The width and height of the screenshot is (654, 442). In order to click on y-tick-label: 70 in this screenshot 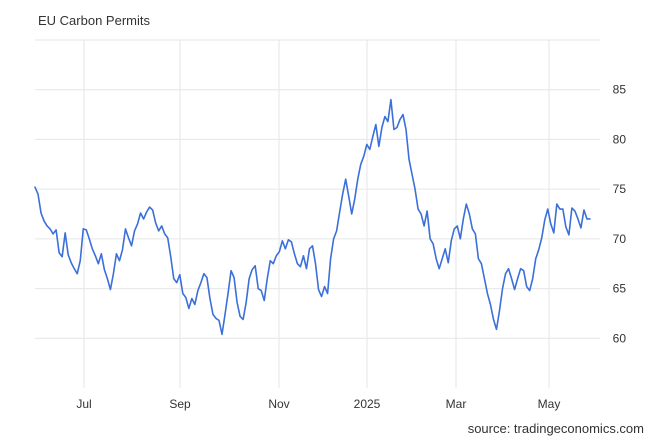, I will do `click(620, 239)`.